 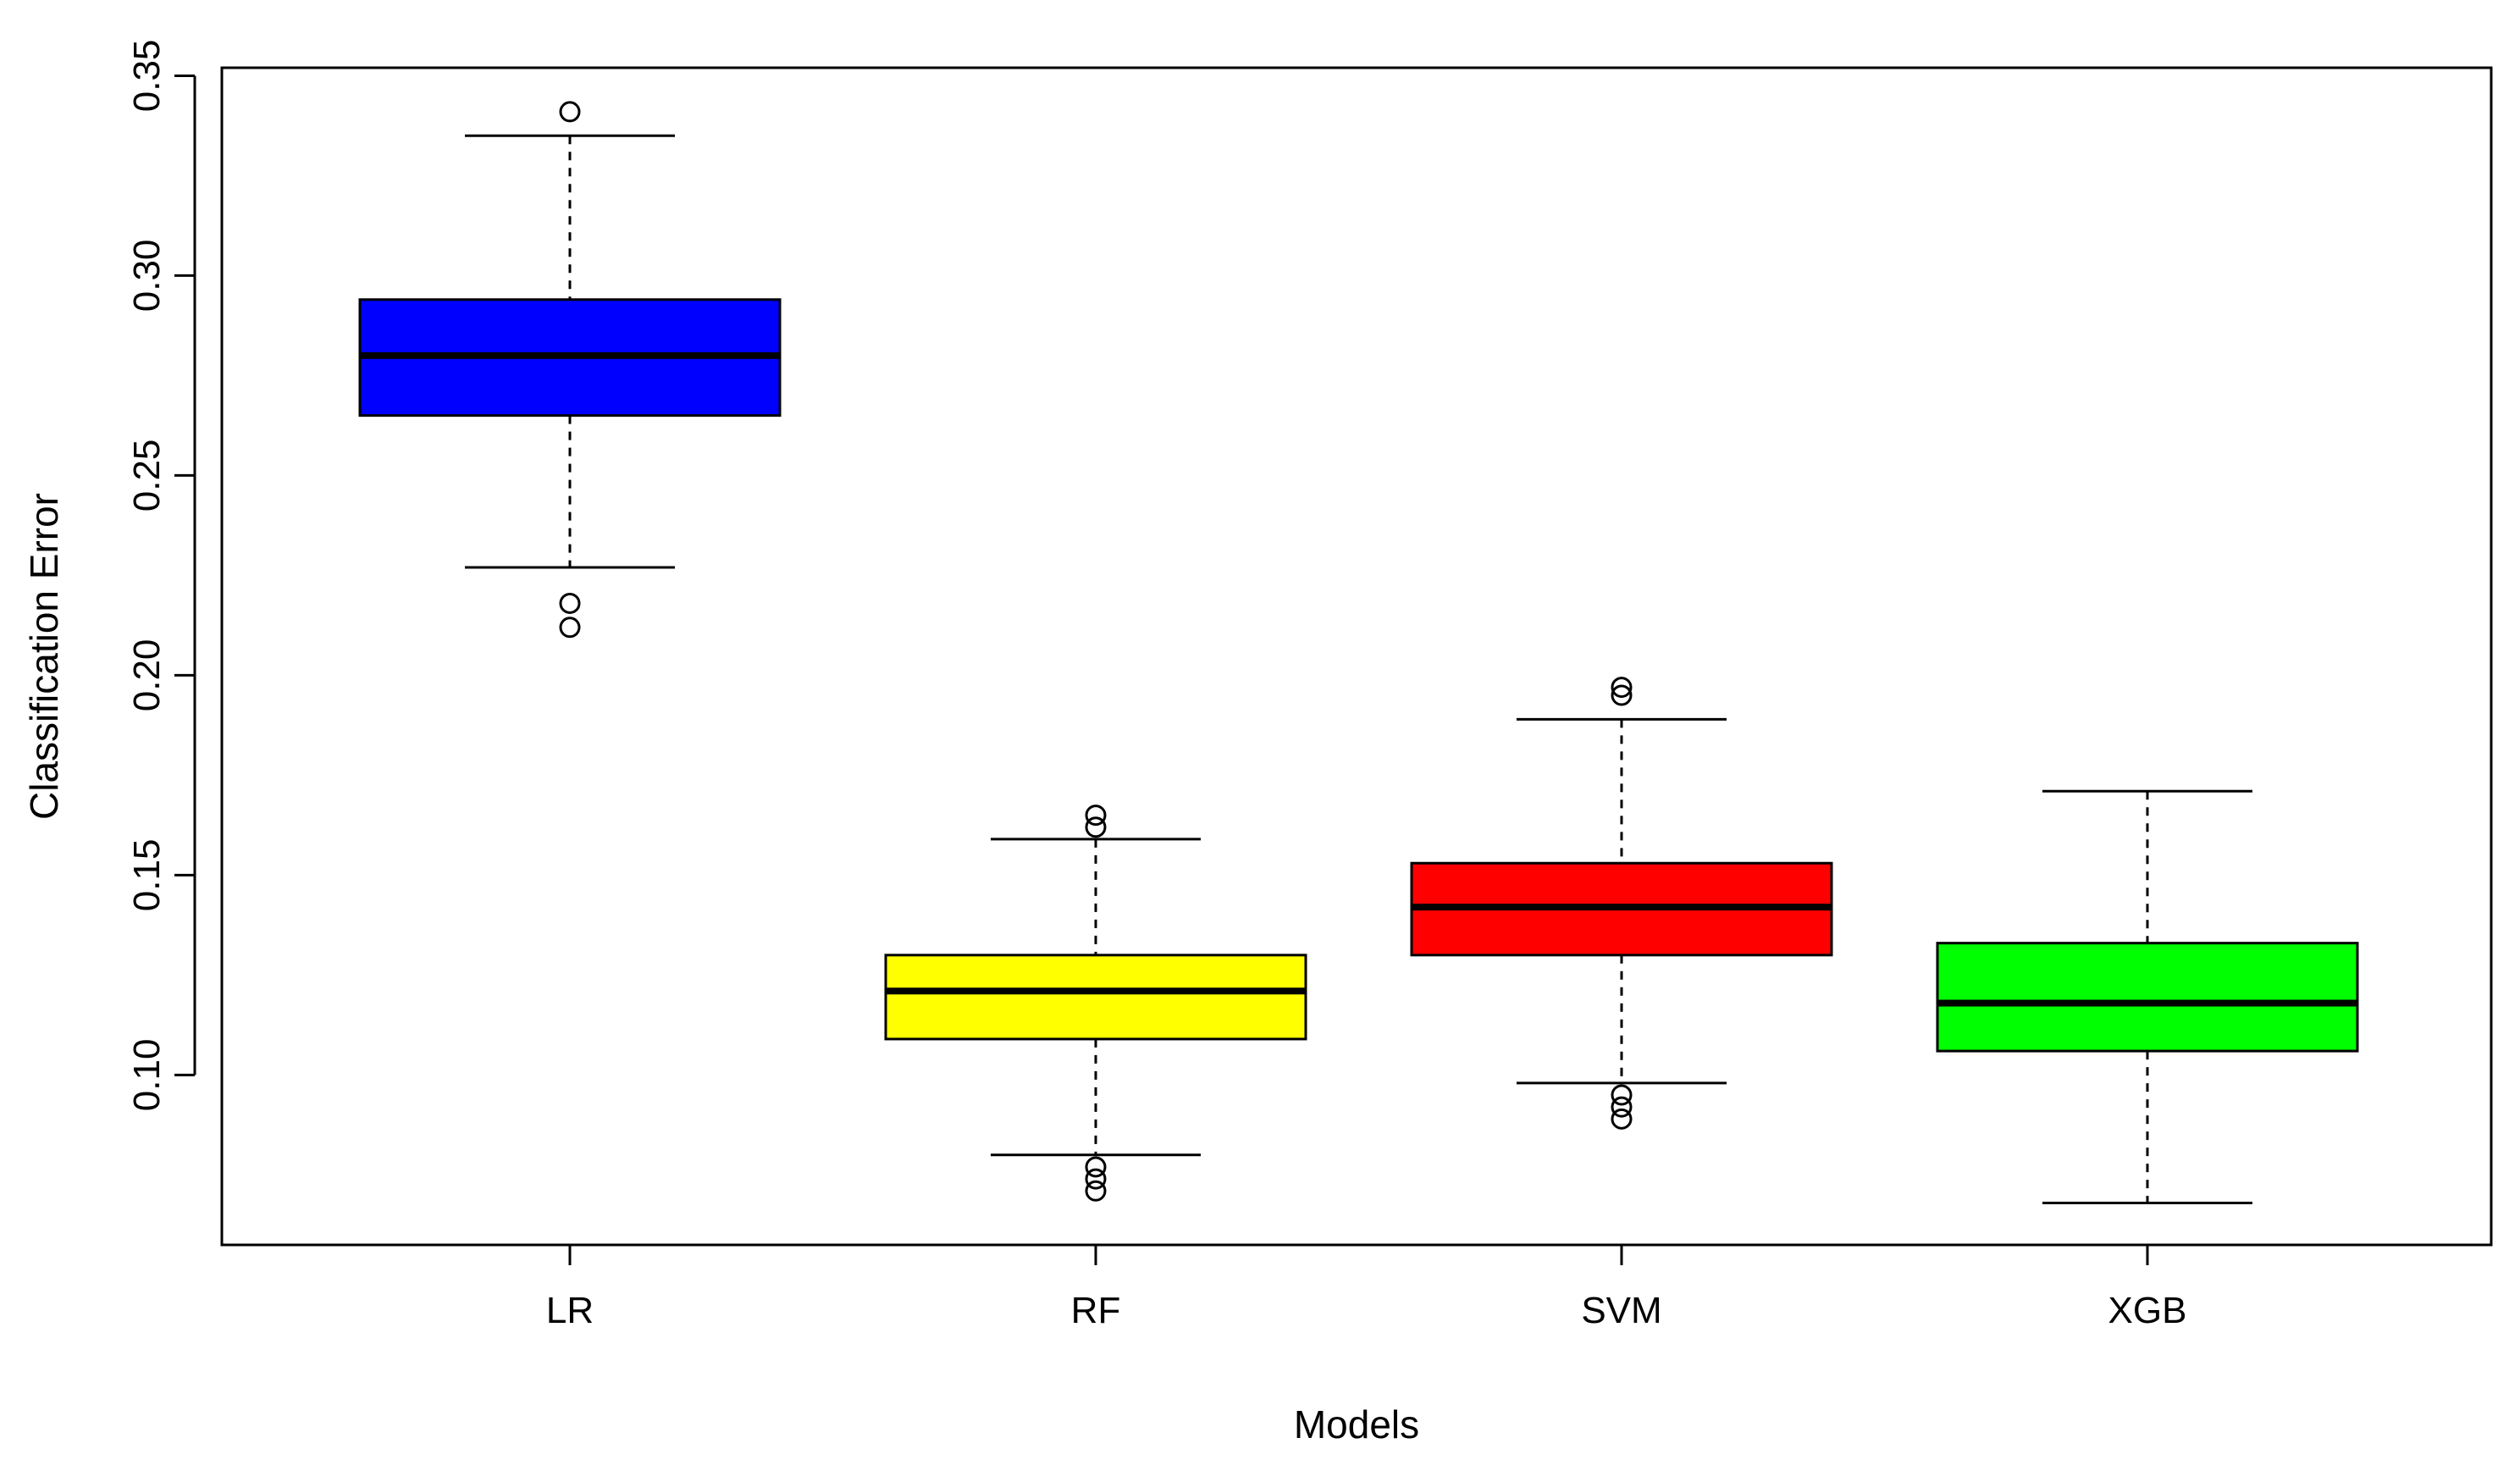 I want to click on x-tick-label: LR, so click(x=570, y=1310).